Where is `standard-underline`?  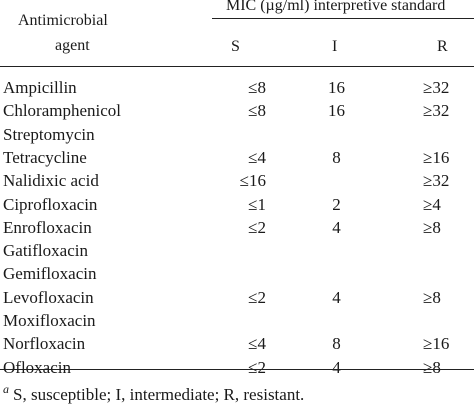
standard-underline is located at coordinates (343, 18).